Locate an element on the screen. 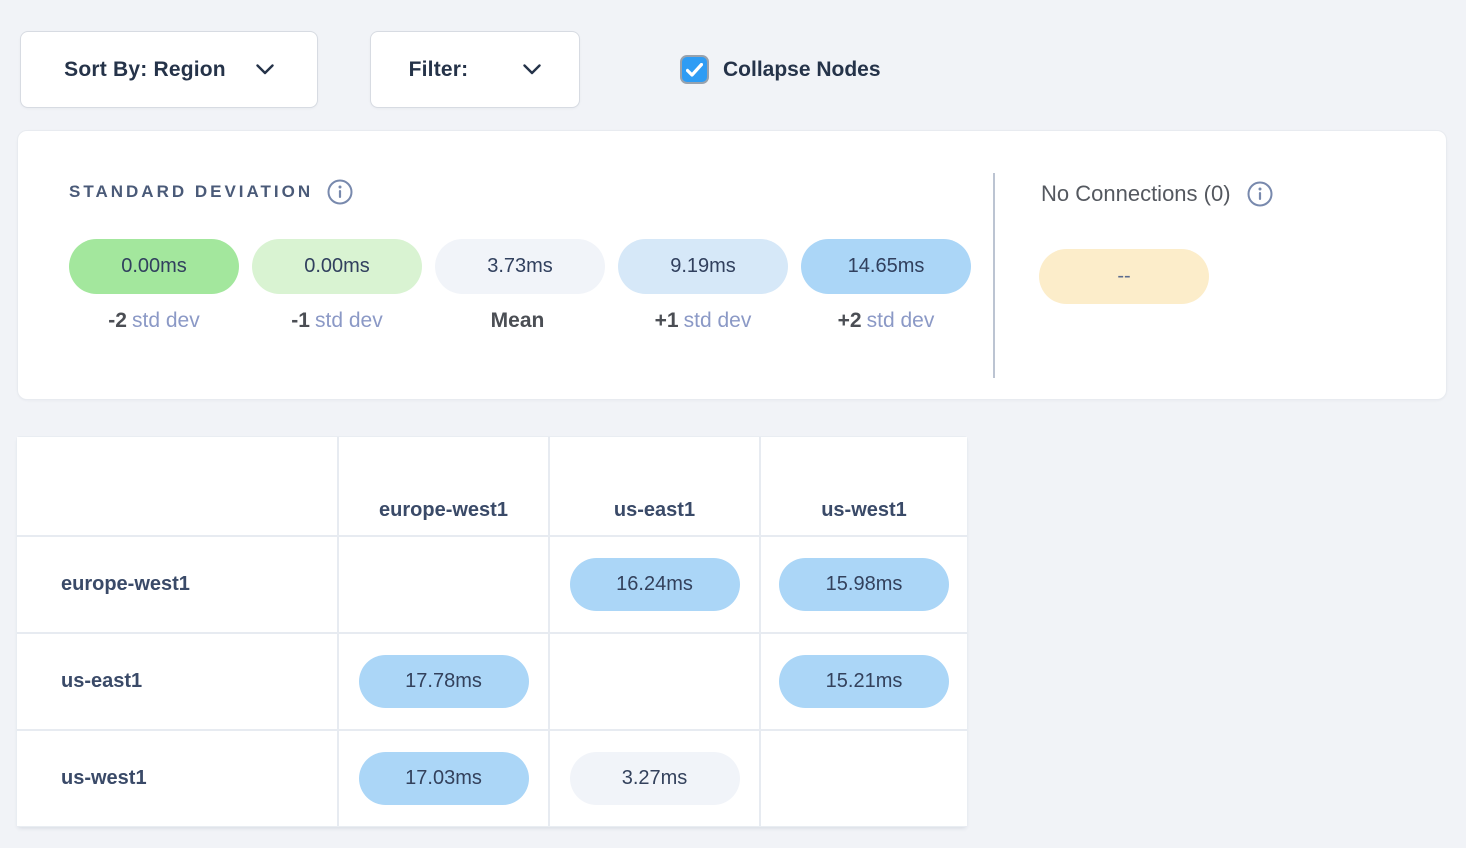  matrix-cell: 16.24ms is located at coordinates (654, 584).